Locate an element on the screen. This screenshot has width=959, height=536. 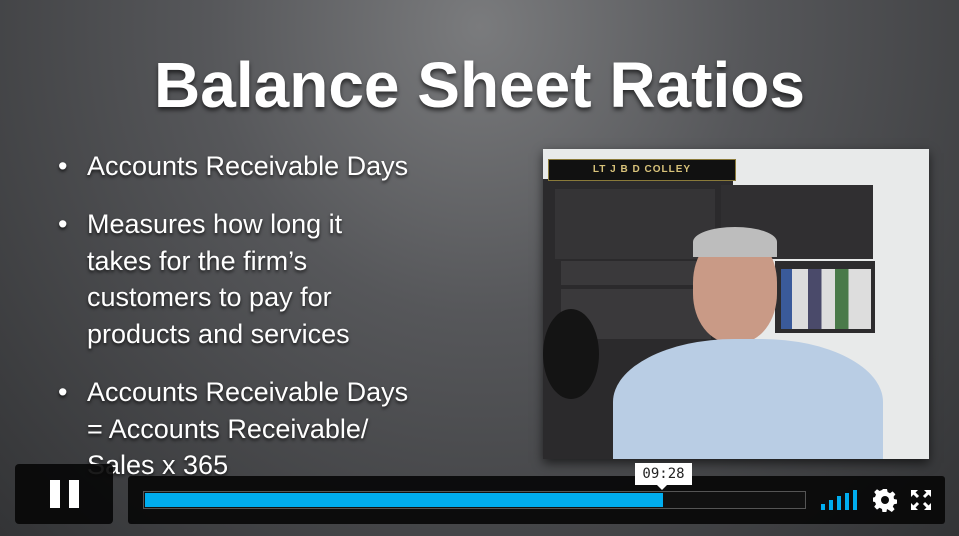
gear-icon is located at coordinates (885, 500).